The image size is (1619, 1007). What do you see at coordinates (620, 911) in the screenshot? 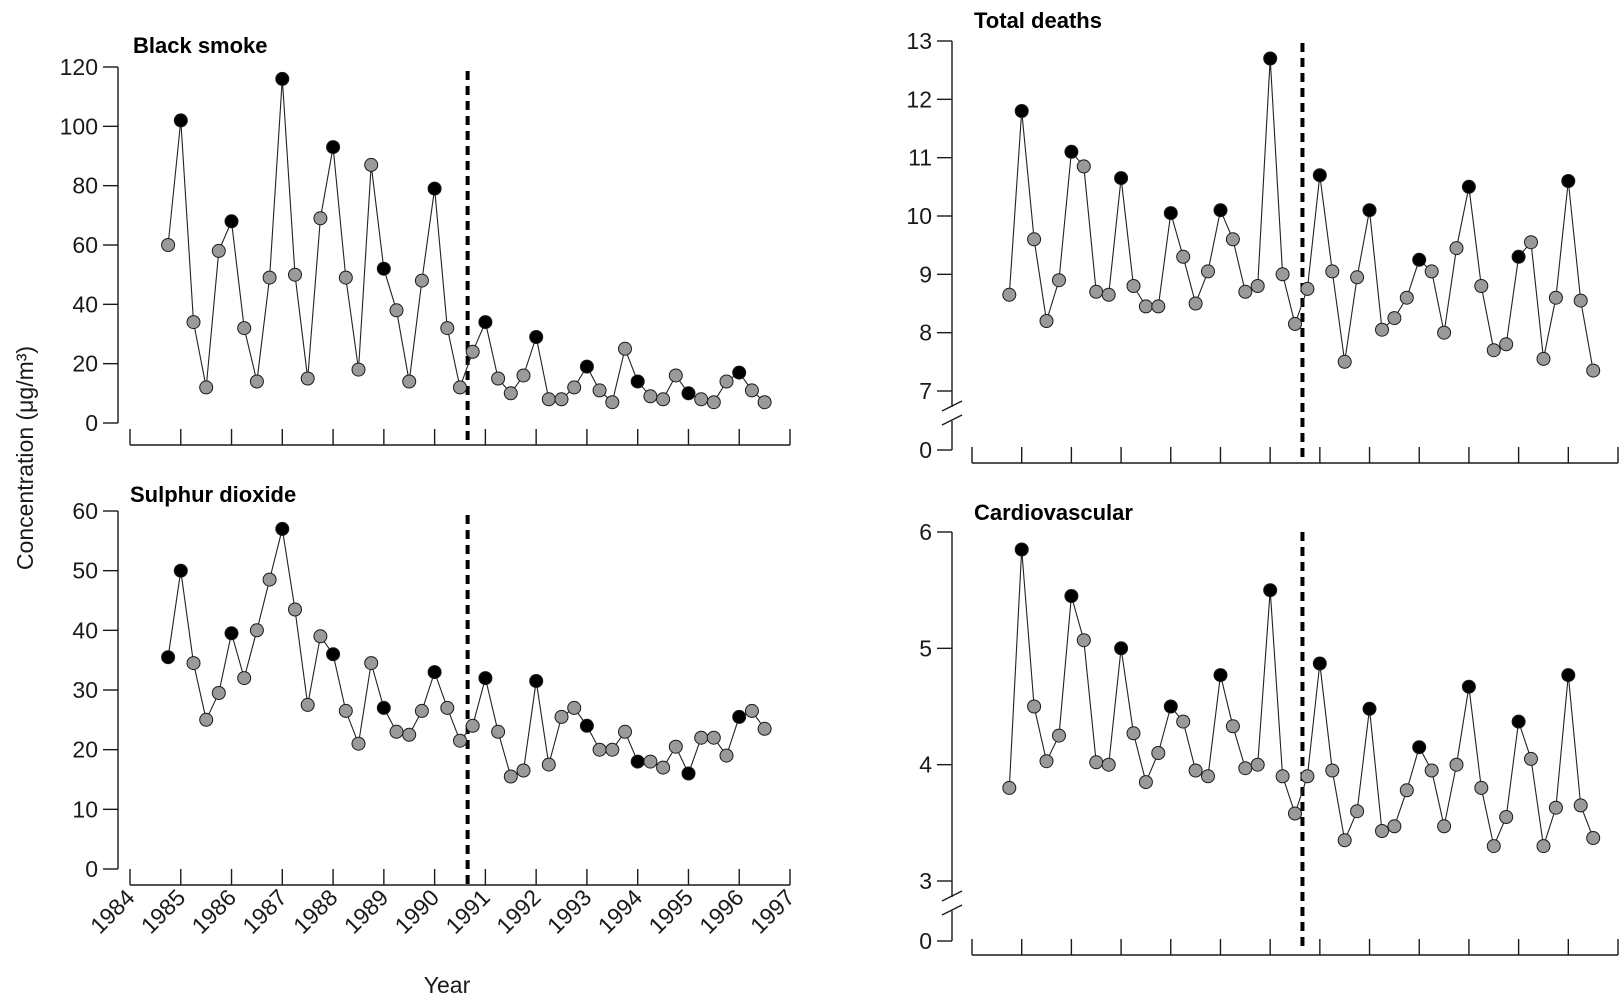
I see `x-tick-label: 1994` at bounding box center [620, 911].